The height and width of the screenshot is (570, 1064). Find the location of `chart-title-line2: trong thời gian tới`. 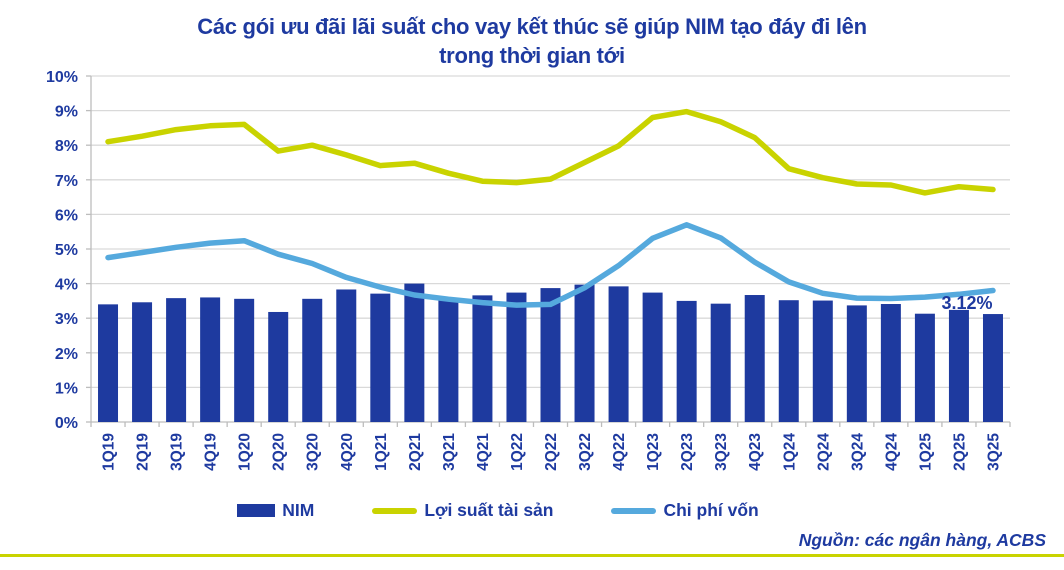

chart-title-line2: trong thời gian tới is located at coordinates (532, 55).